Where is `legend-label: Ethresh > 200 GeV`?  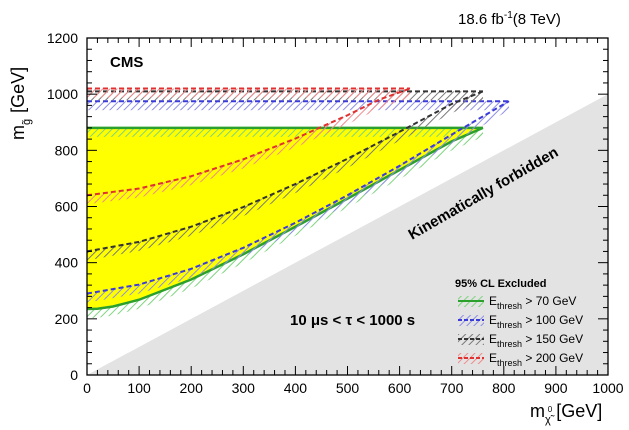 legend-label: Ethresh > 200 GeV is located at coordinates (536, 359).